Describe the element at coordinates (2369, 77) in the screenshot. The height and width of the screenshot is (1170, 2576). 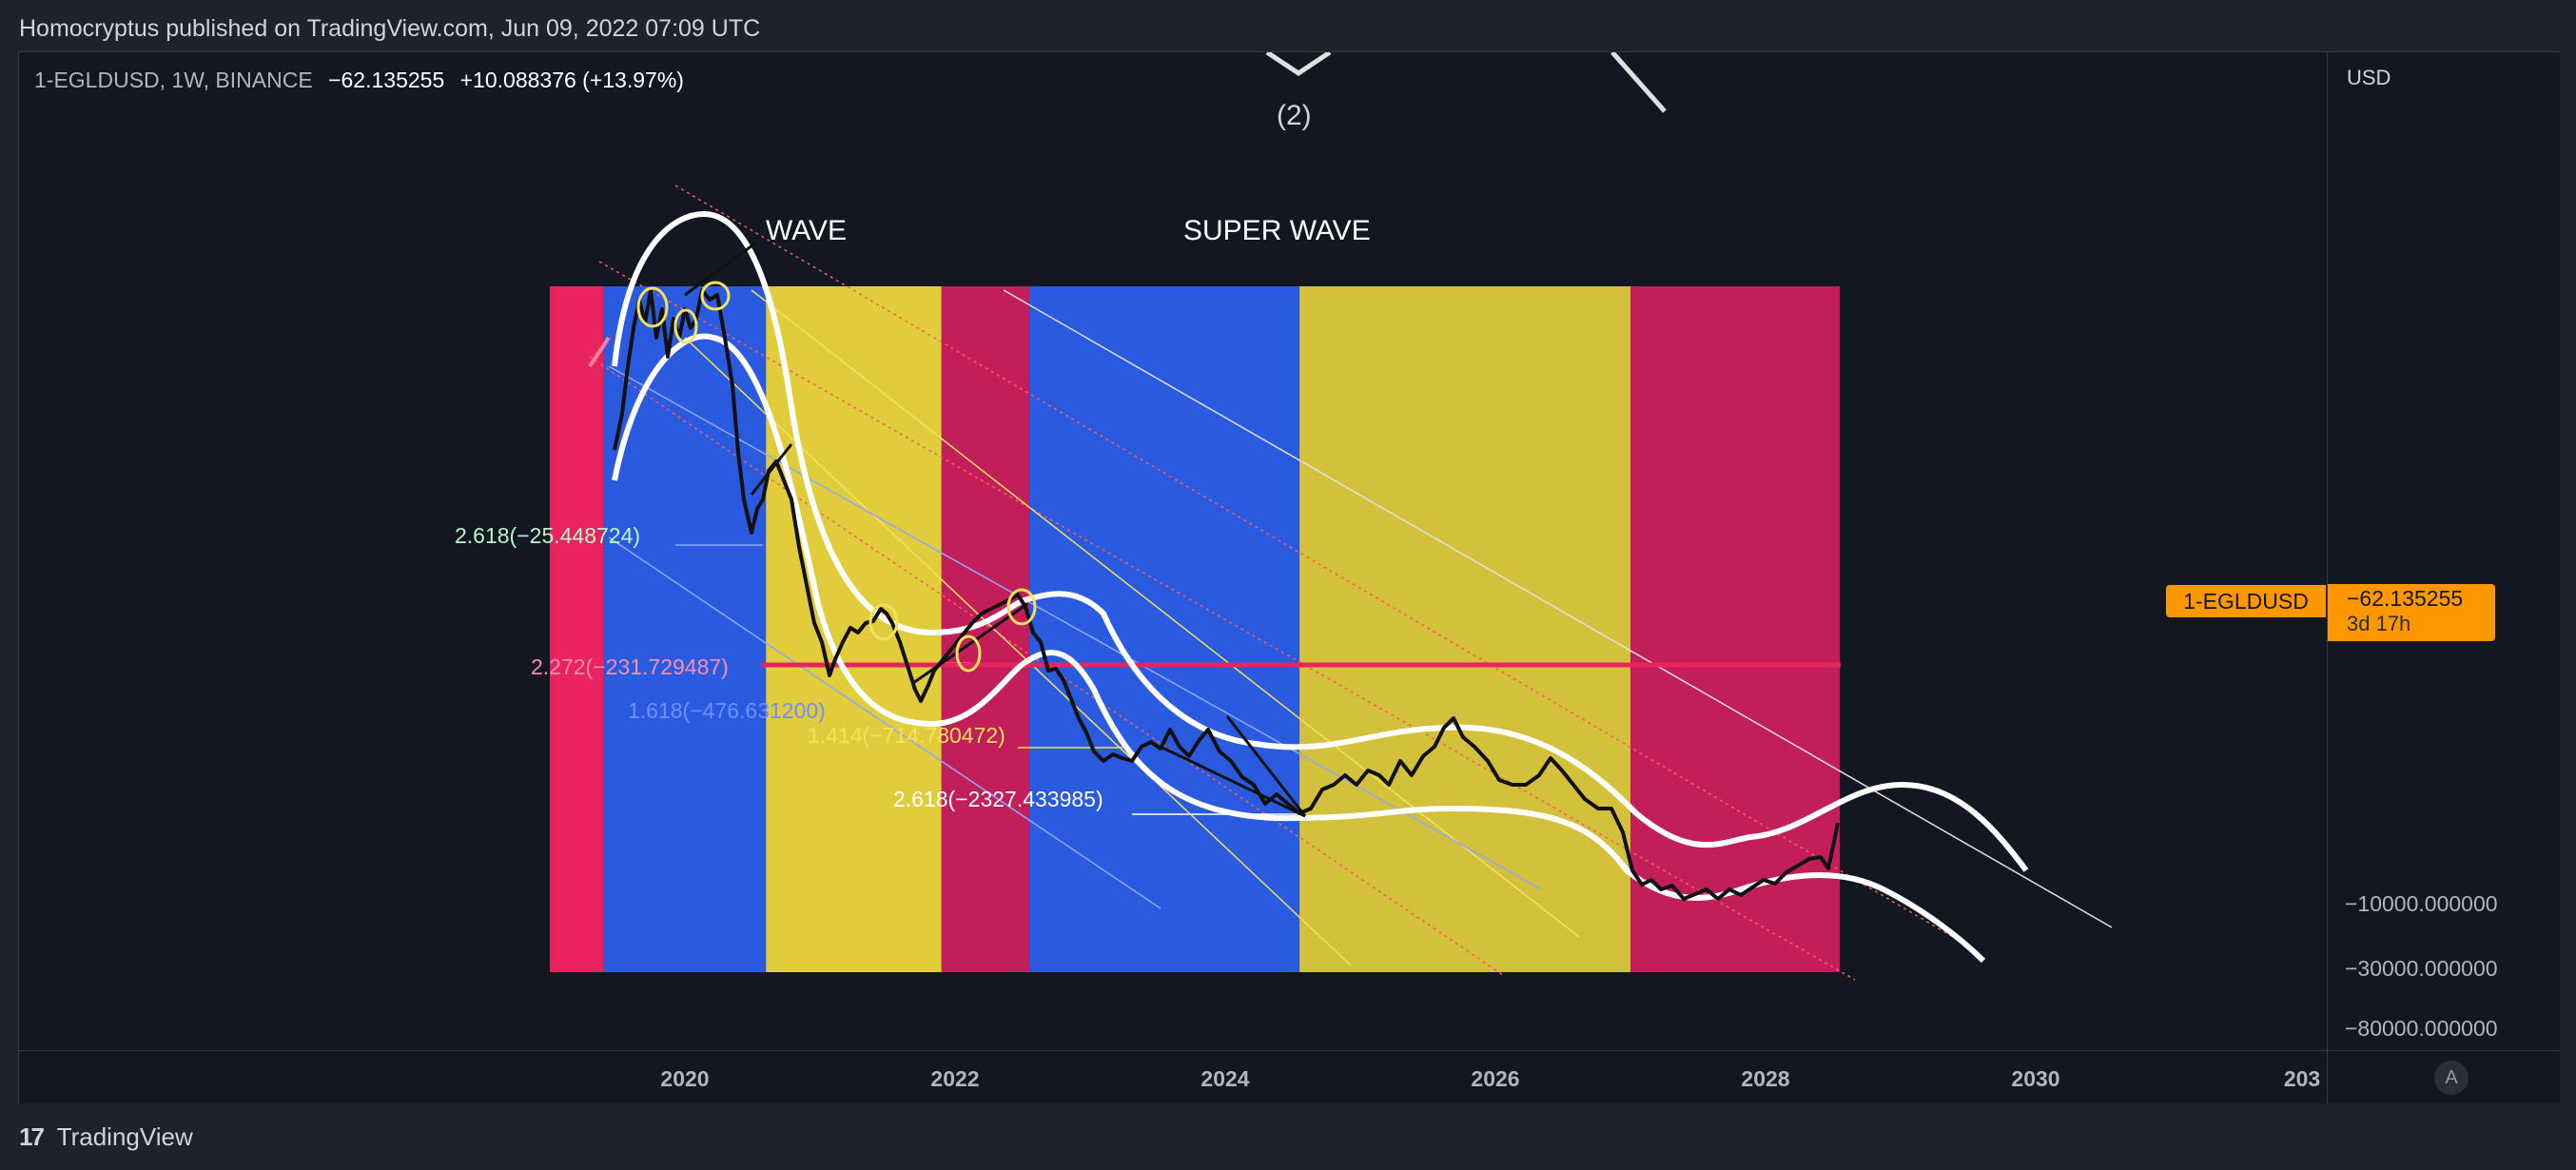
I see `currency-label: USD` at that location.